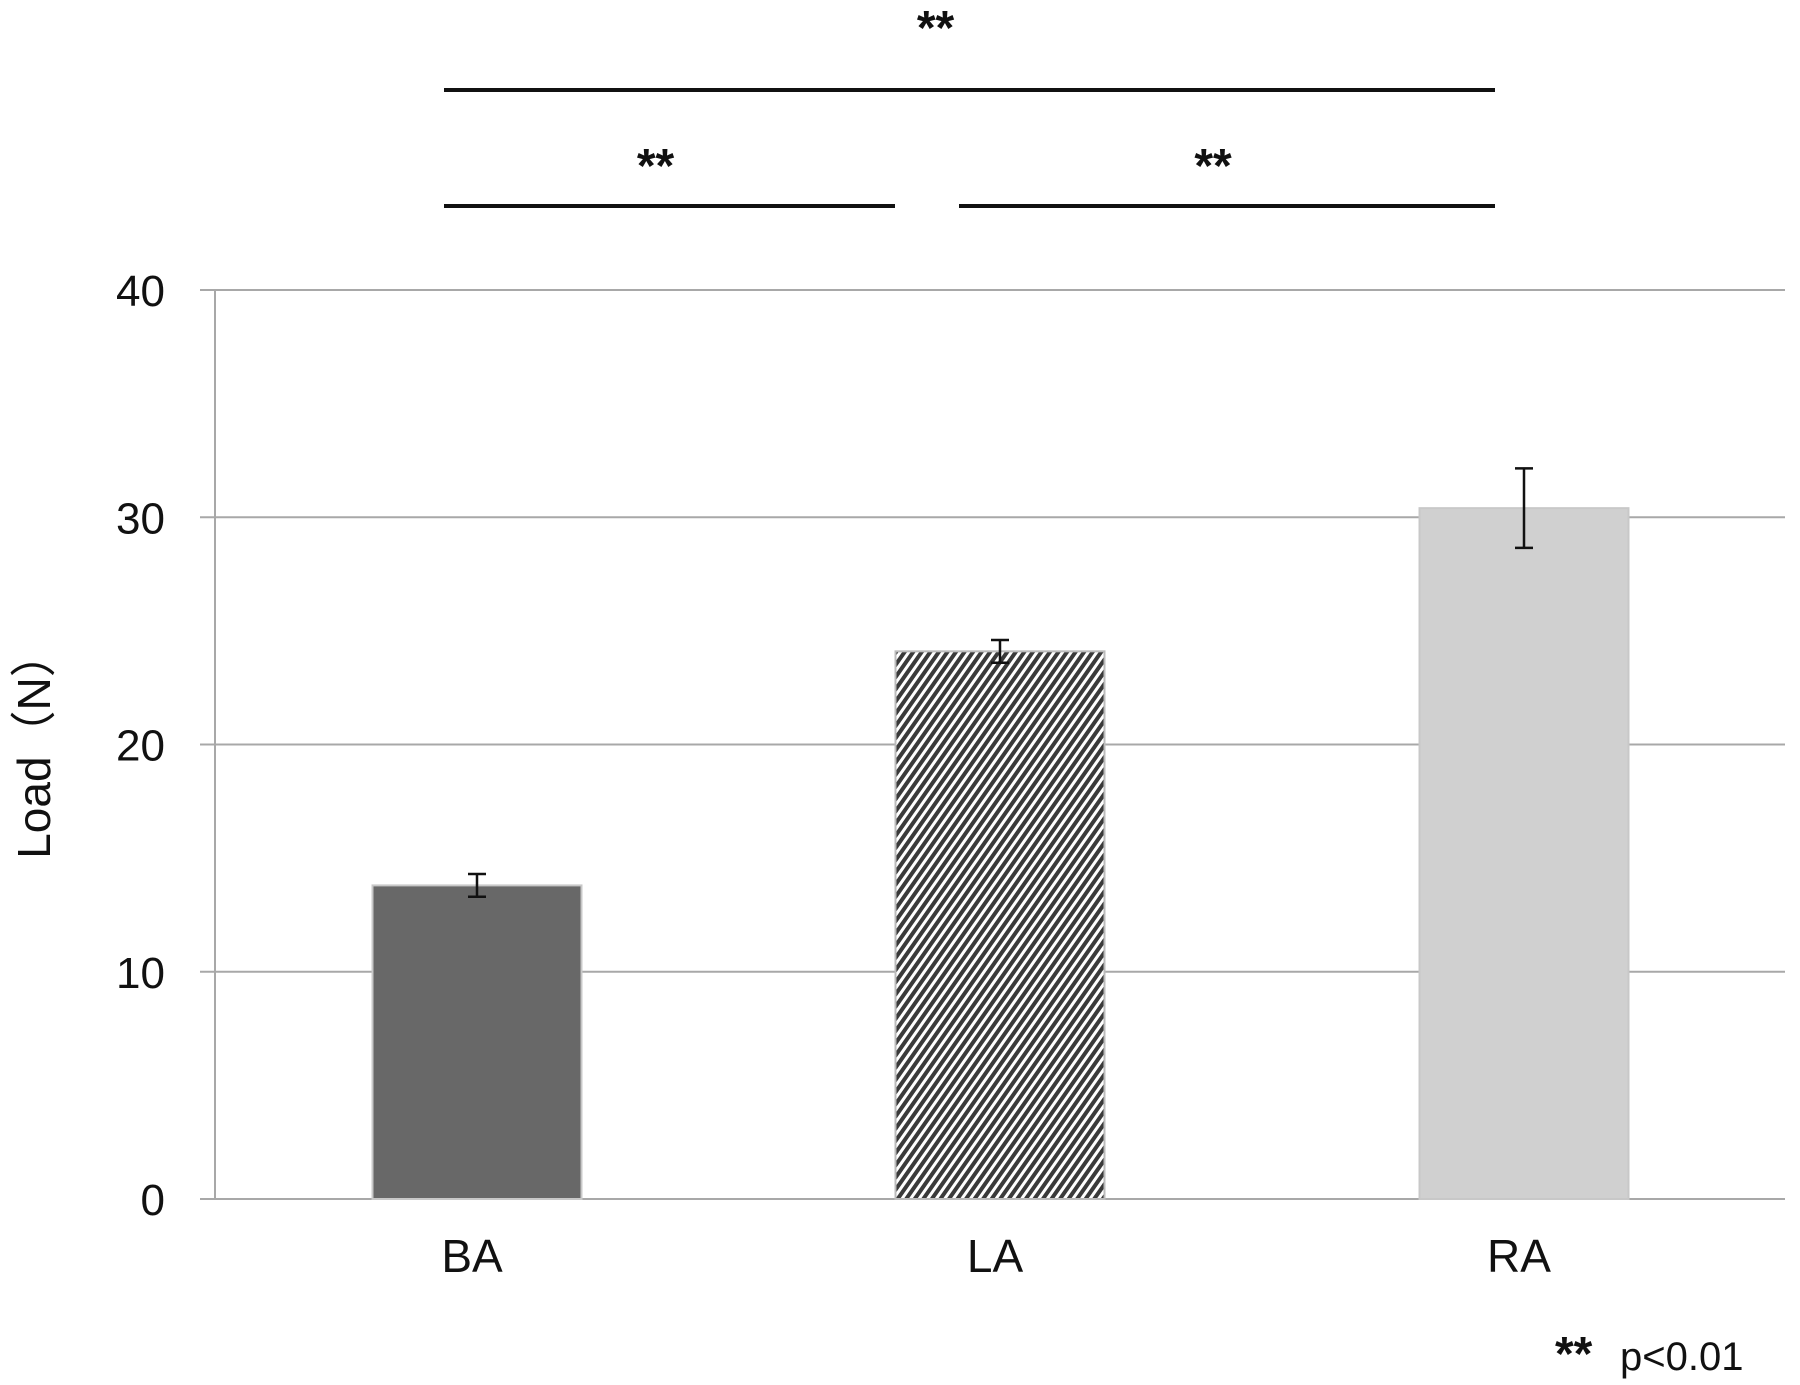 This screenshot has height=1385, width=1800. I want to click on y-tick-label: 30, so click(140, 518).